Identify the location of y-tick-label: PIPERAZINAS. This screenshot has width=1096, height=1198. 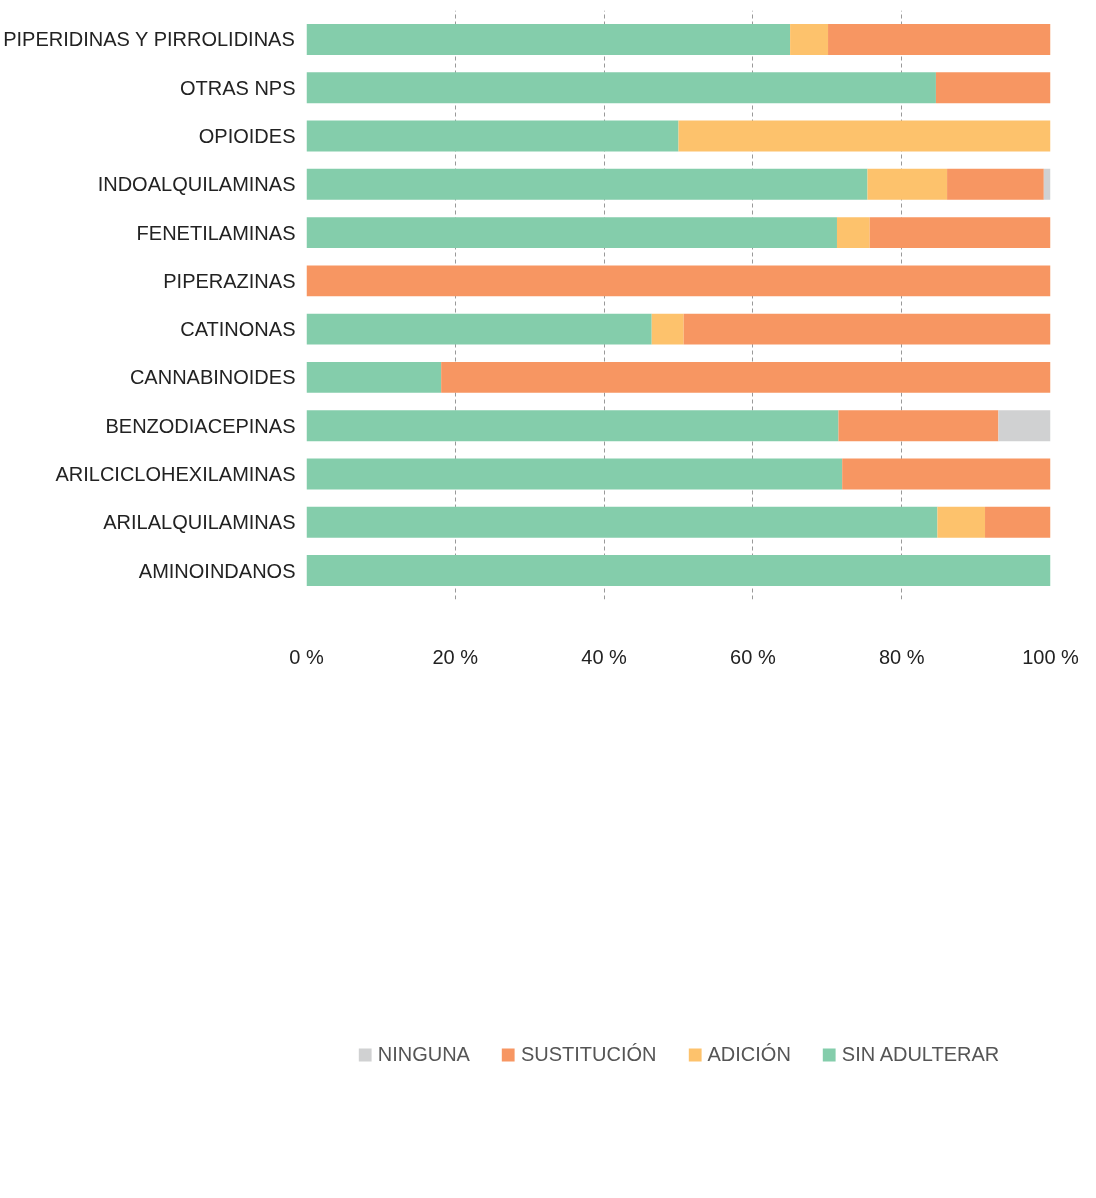
(229, 280).